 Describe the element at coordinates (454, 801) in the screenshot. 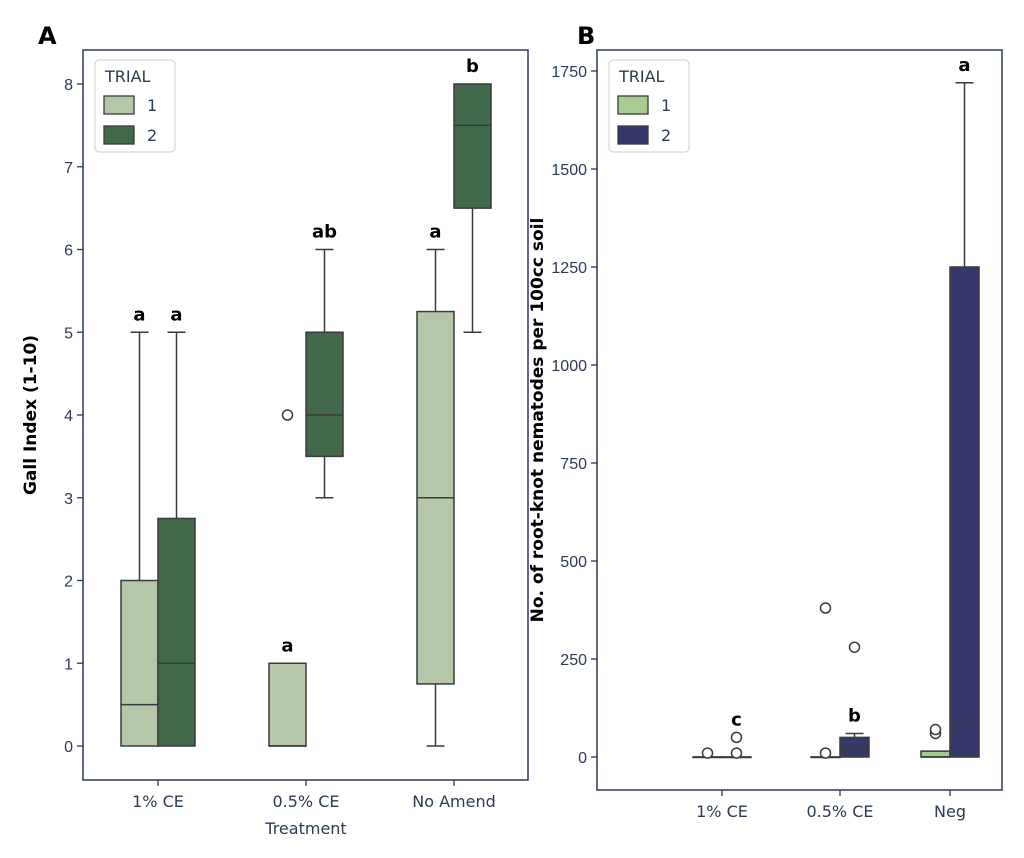

I see `x-tick-label: No Amend` at that location.